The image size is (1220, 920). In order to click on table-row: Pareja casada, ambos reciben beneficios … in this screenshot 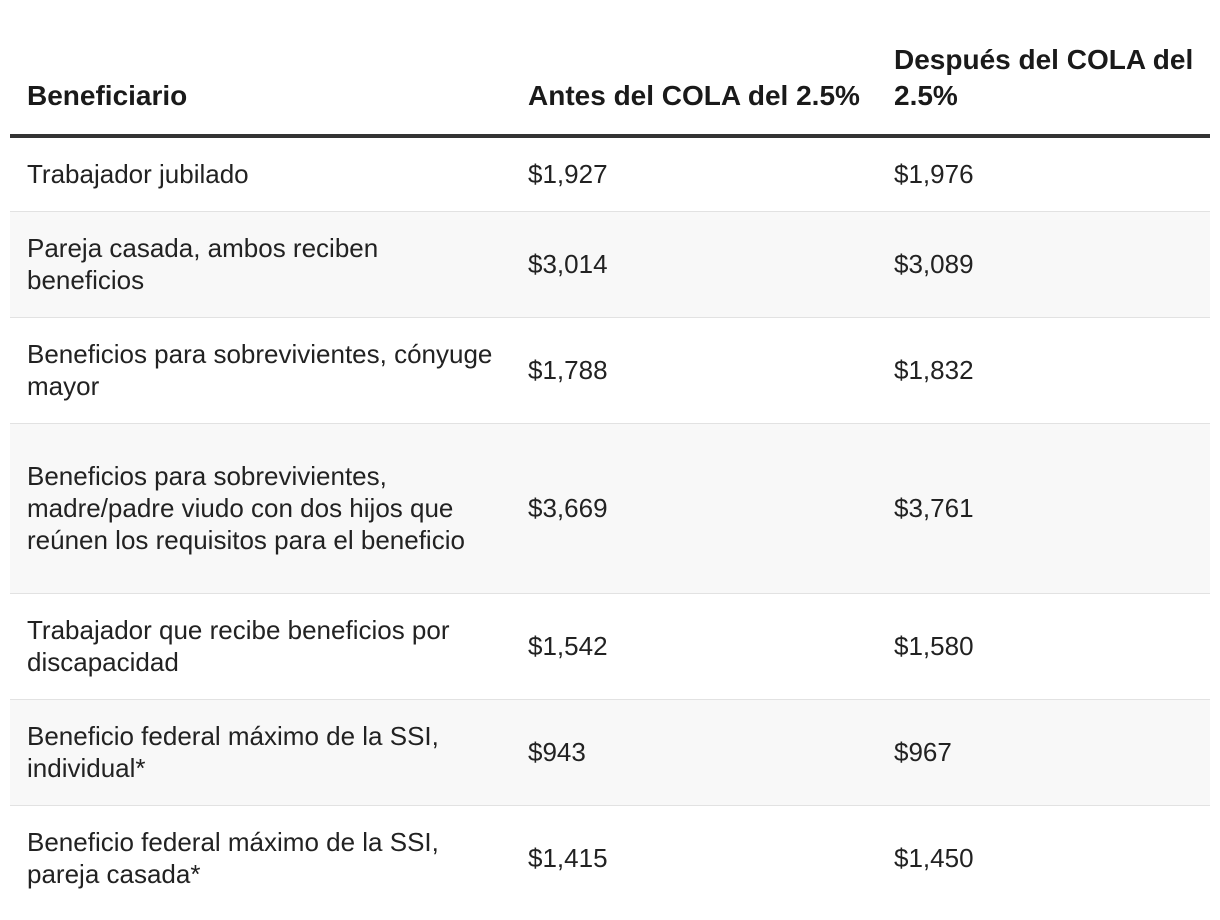, I will do `click(610, 264)`.